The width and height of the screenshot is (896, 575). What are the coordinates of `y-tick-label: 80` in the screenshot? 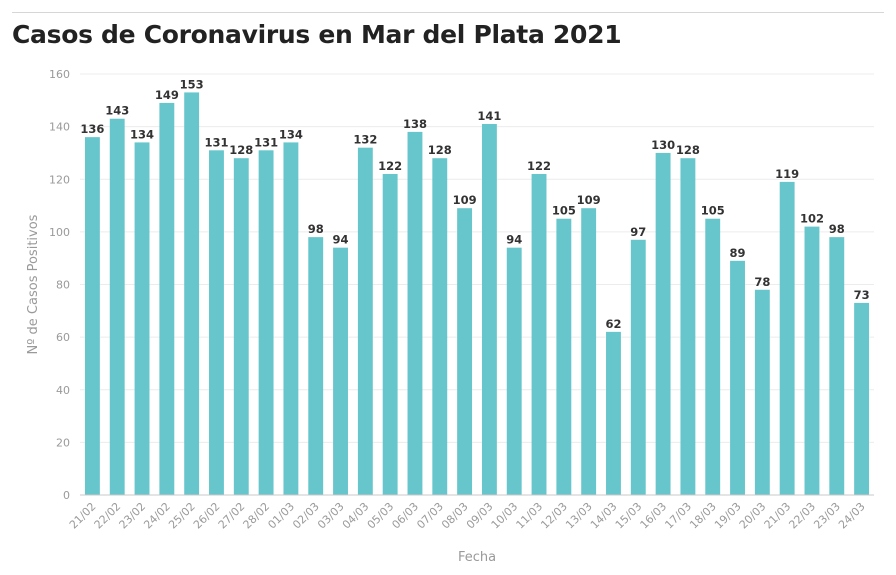 It's located at (63, 285).